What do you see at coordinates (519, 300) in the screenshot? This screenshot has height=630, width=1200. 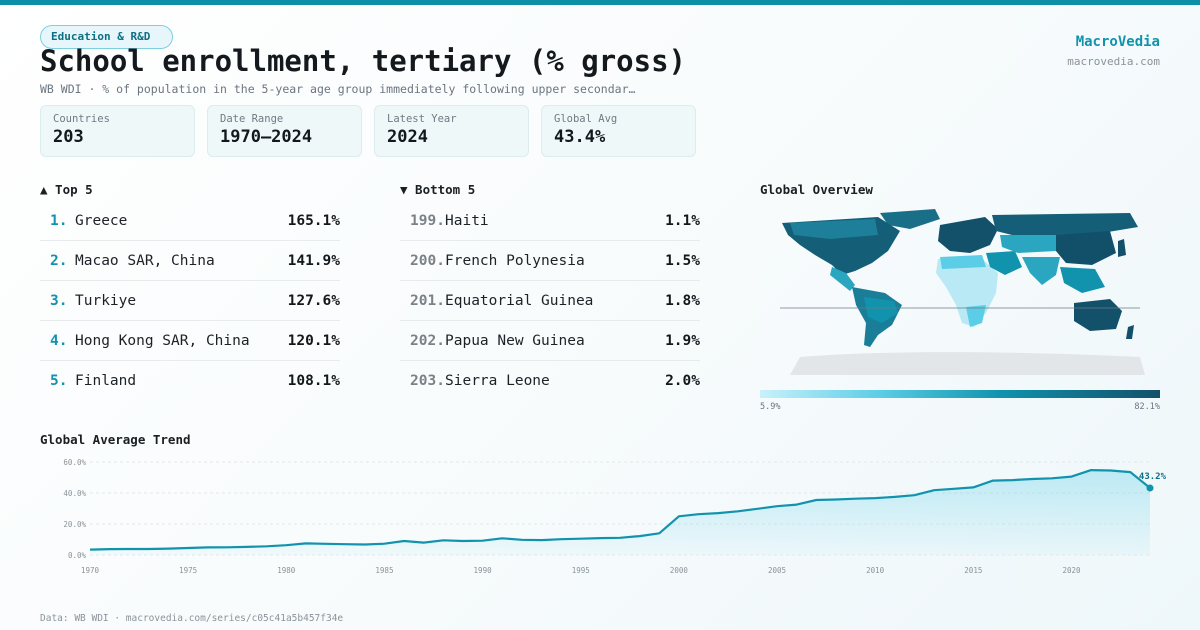 I see `country-name: Equatorial Guinea` at bounding box center [519, 300].